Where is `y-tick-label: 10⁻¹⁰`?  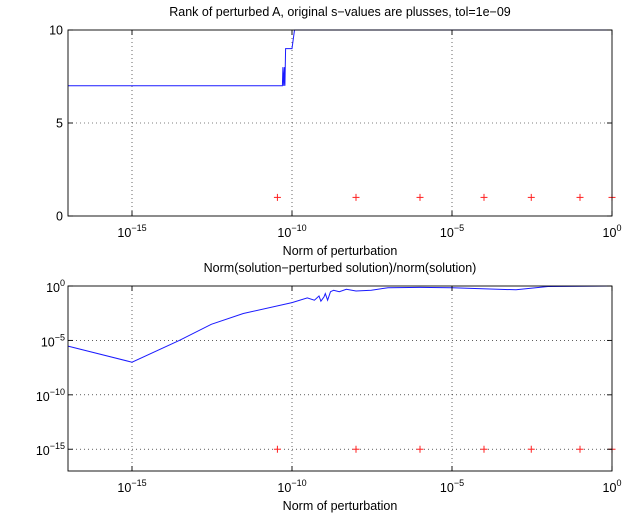
y-tick-label: 10⁻¹⁰ is located at coordinates (50, 395).